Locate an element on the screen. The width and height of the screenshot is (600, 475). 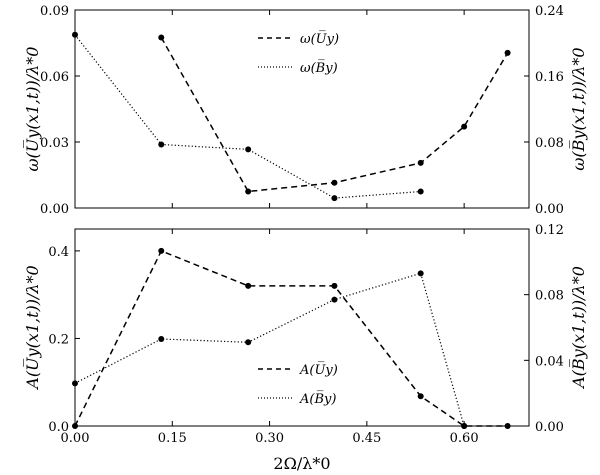
amplitude-xtick-label: 0.15 is located at coordinates (172, 438).